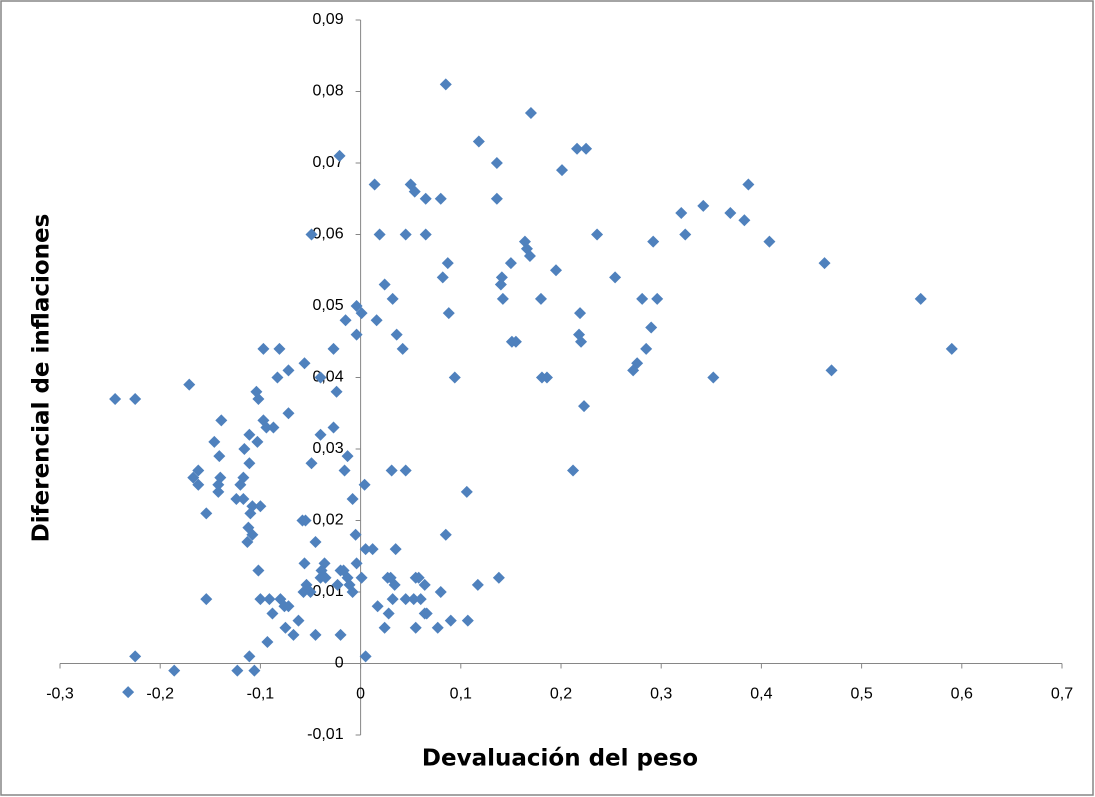  What do you see at coordinates (339, 663) in the screenshot?
I see `y-tick-label: 0` at bounding box center [339, 663].